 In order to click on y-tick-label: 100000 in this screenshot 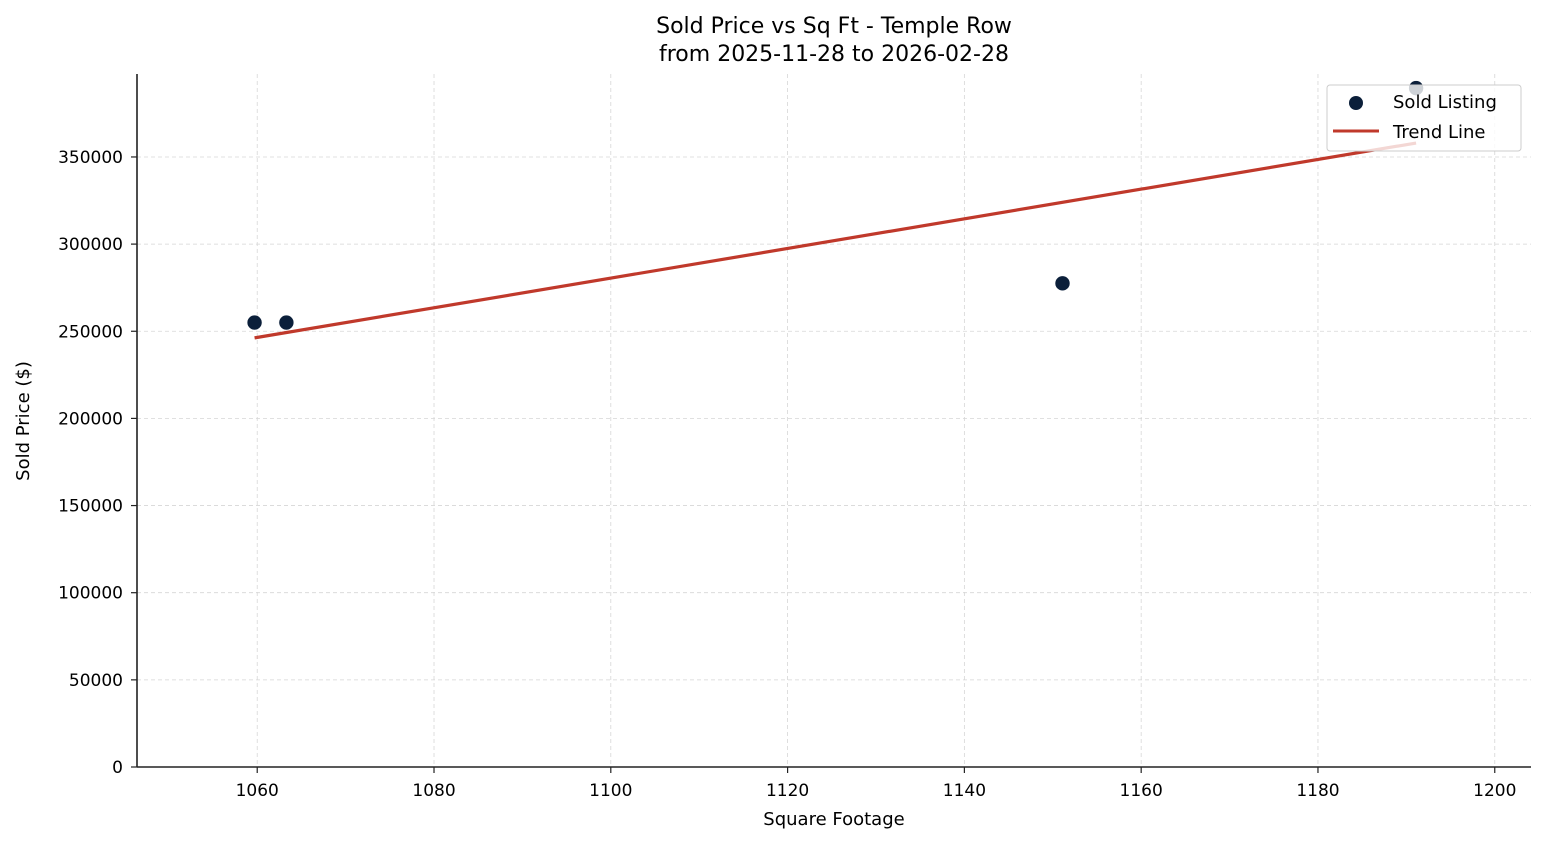, I will do `click(90, 594)`.